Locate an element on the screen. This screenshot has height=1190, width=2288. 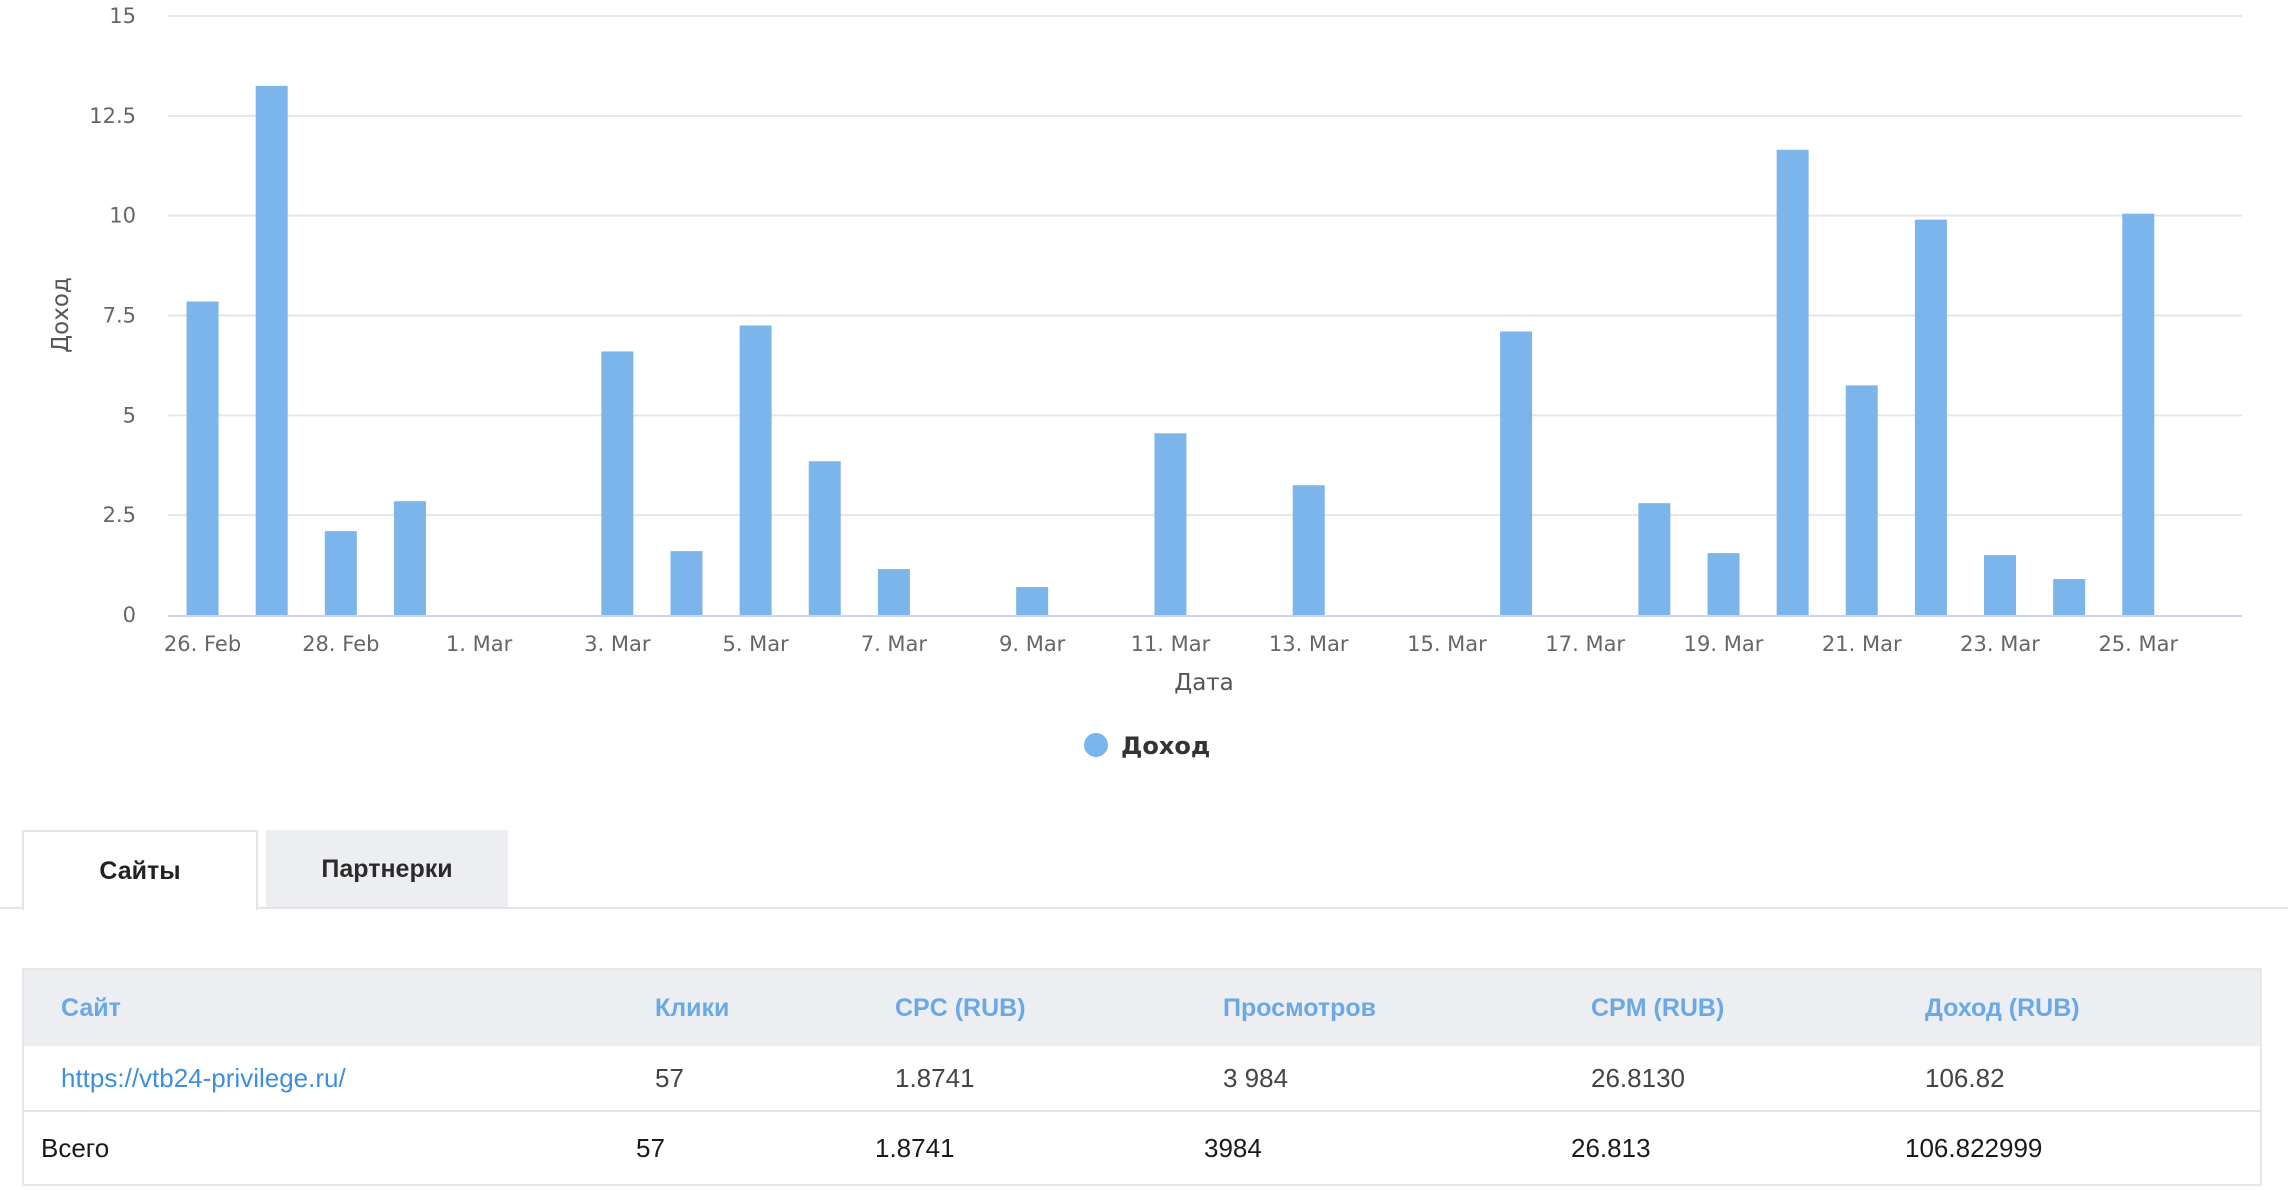
x-tick-label: 23. Mar is located at coordinates (2000, 644).